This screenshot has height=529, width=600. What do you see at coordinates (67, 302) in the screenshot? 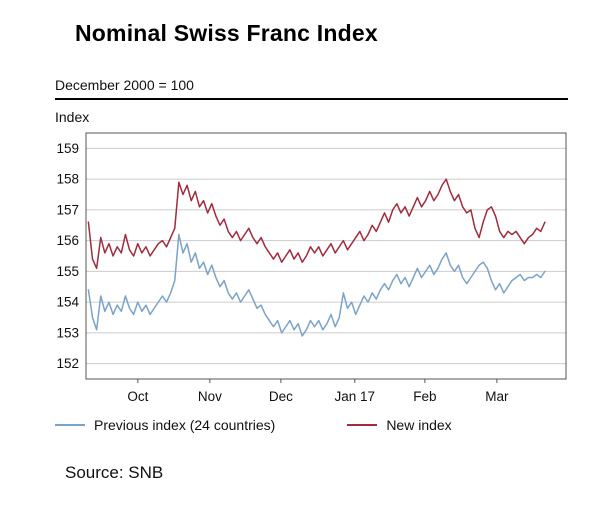
I see `svg-text: 154` at bounding box center [67, 302].